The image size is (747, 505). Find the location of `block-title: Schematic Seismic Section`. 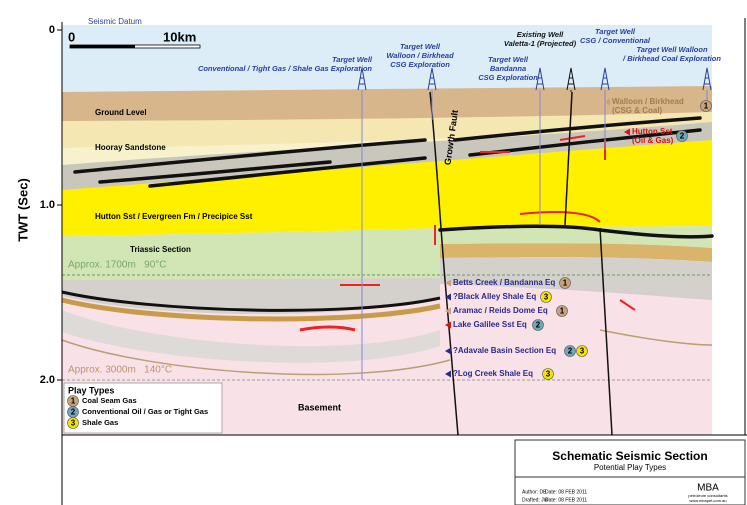

block-title: Schematic Seismic Section is located at coordinates (629, 456).